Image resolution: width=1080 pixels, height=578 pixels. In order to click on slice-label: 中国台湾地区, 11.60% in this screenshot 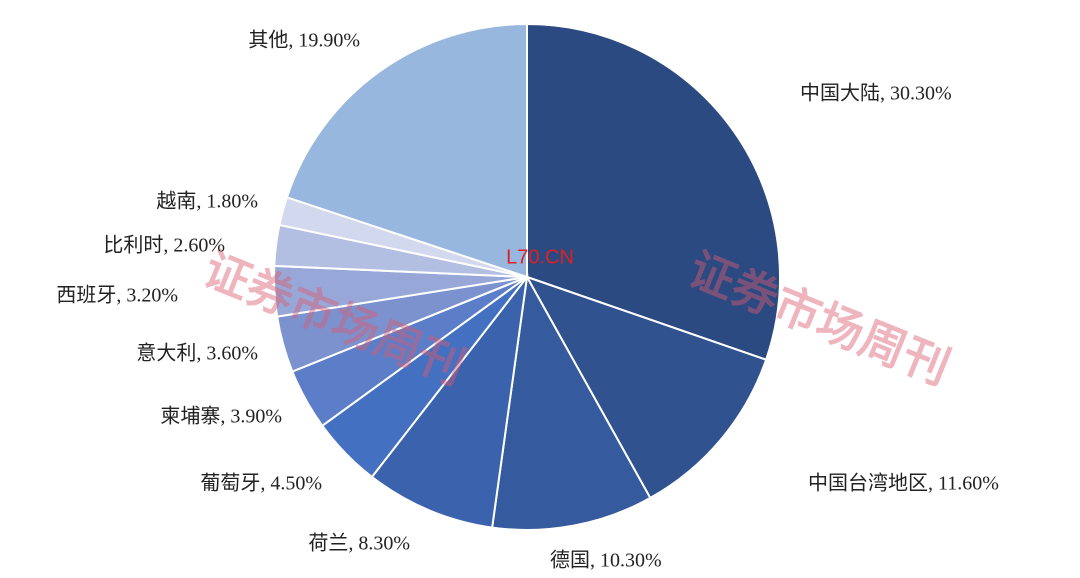, I will do `click(903, 483)`.